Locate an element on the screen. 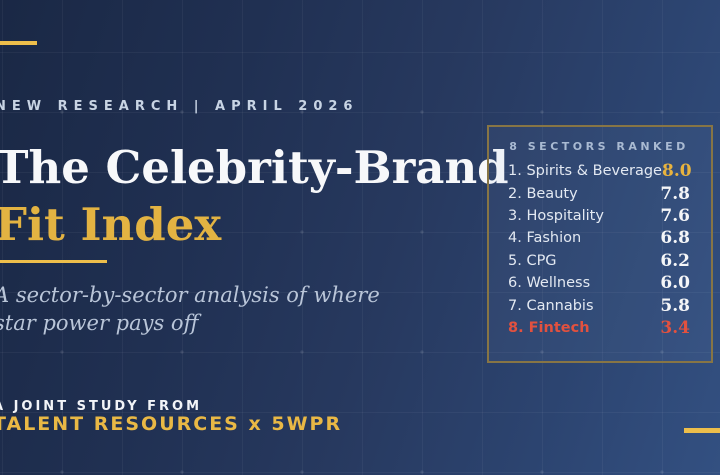  sector-row-fashion: 4. Fashion 6.8 is located at coordinates (599, 238).